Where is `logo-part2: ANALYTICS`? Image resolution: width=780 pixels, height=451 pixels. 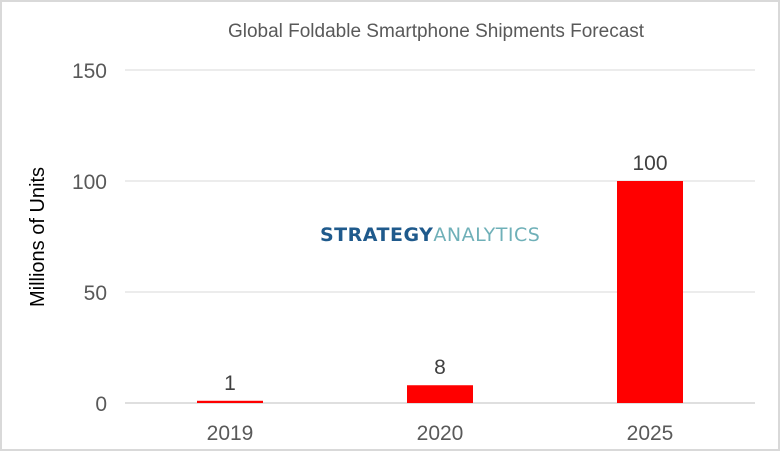
logo-part2: ANALYTICS is located at coordinates (487, 235).